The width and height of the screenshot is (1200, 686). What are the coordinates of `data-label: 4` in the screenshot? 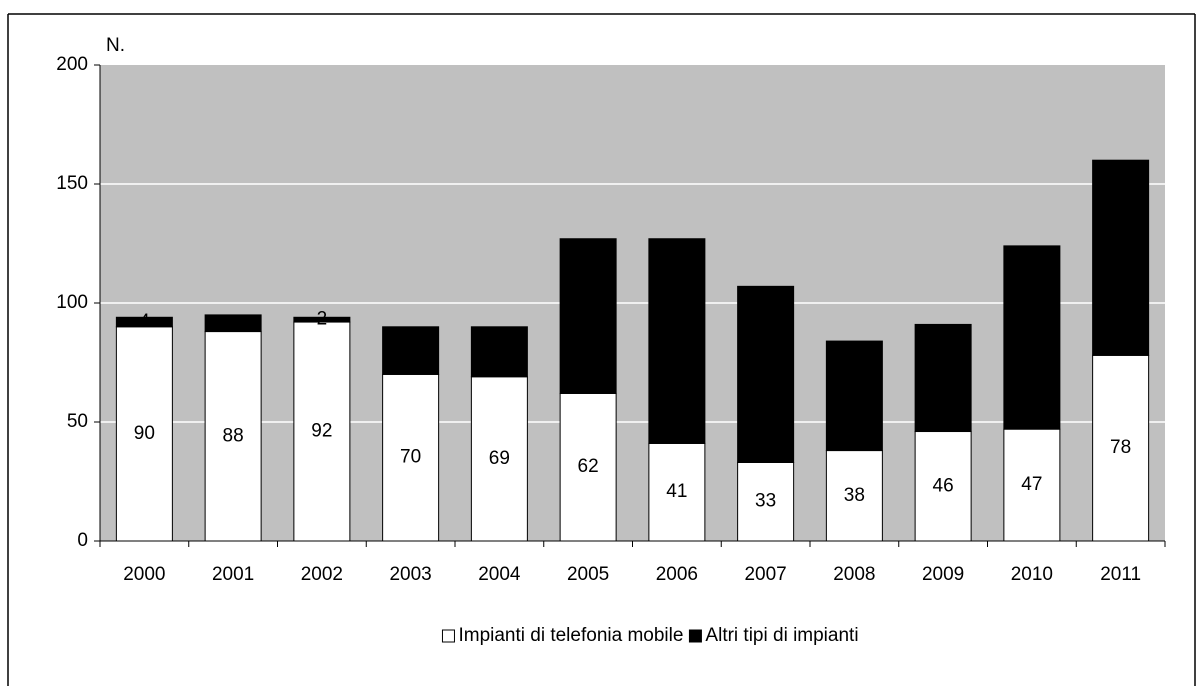 It's located at (144, 321).